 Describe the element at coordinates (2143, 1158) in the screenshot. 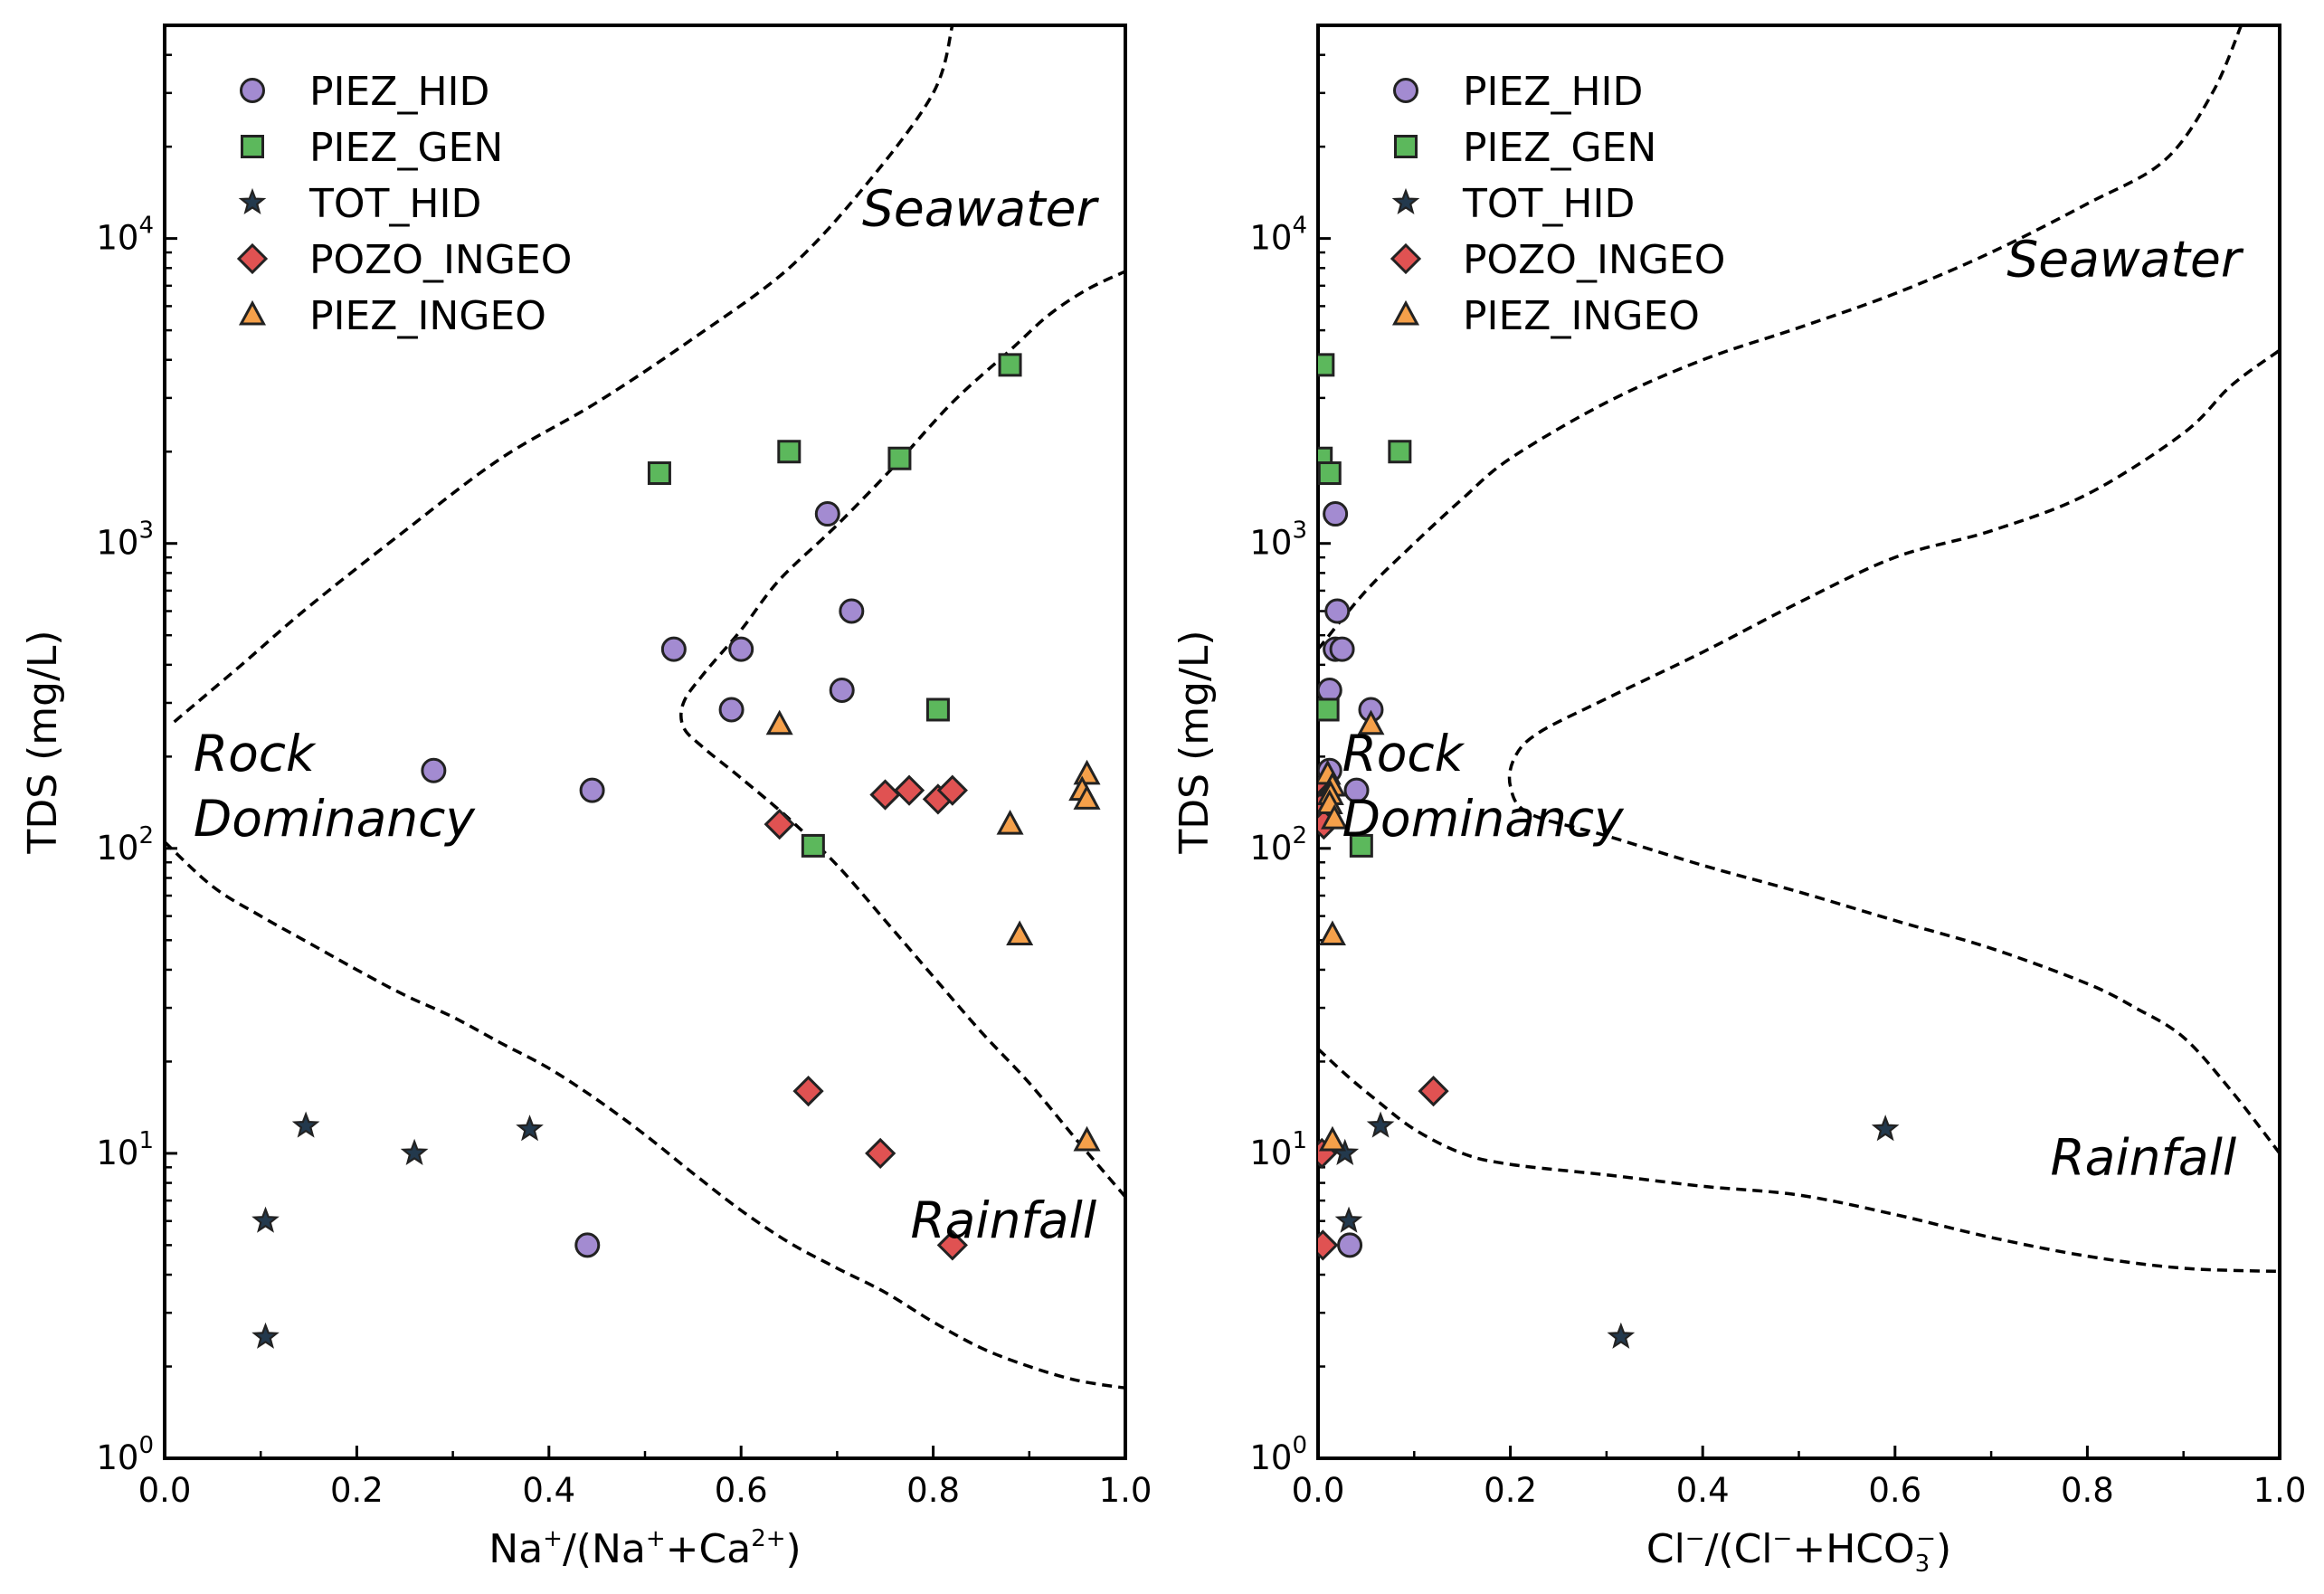

I see `region-label: Rainfall` at that location.